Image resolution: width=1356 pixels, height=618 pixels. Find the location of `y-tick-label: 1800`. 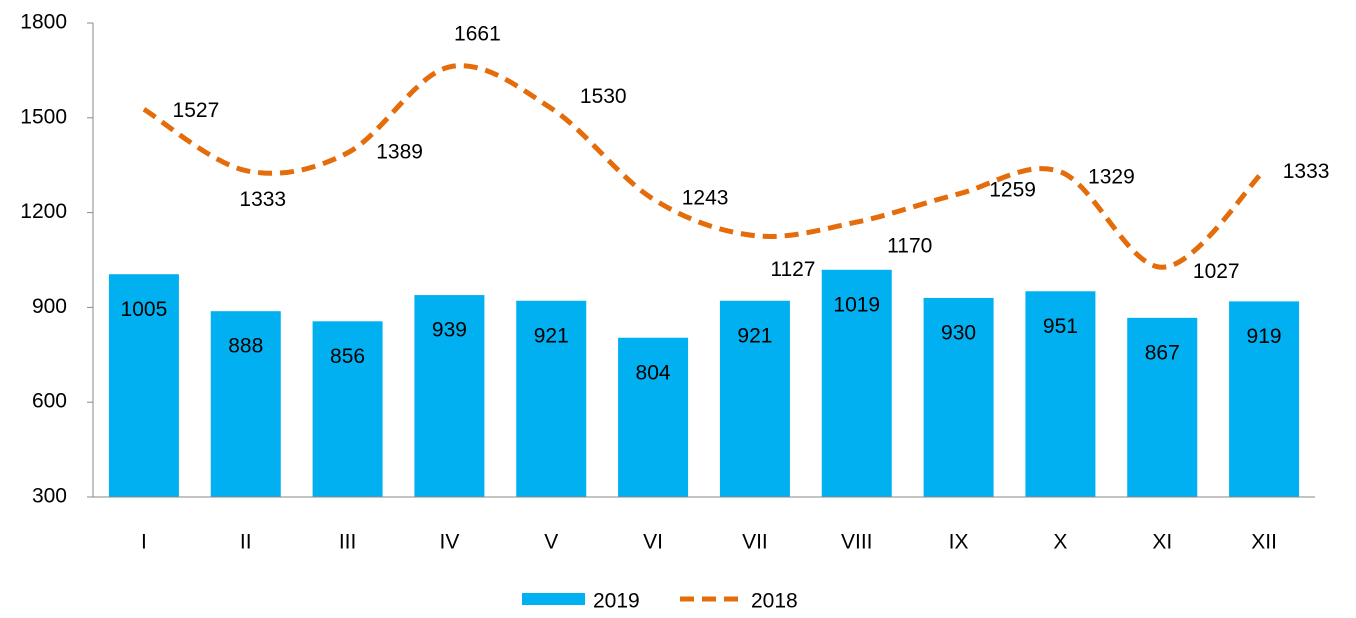

y-tick-label: 1800 is located at coordinates (43, 22).